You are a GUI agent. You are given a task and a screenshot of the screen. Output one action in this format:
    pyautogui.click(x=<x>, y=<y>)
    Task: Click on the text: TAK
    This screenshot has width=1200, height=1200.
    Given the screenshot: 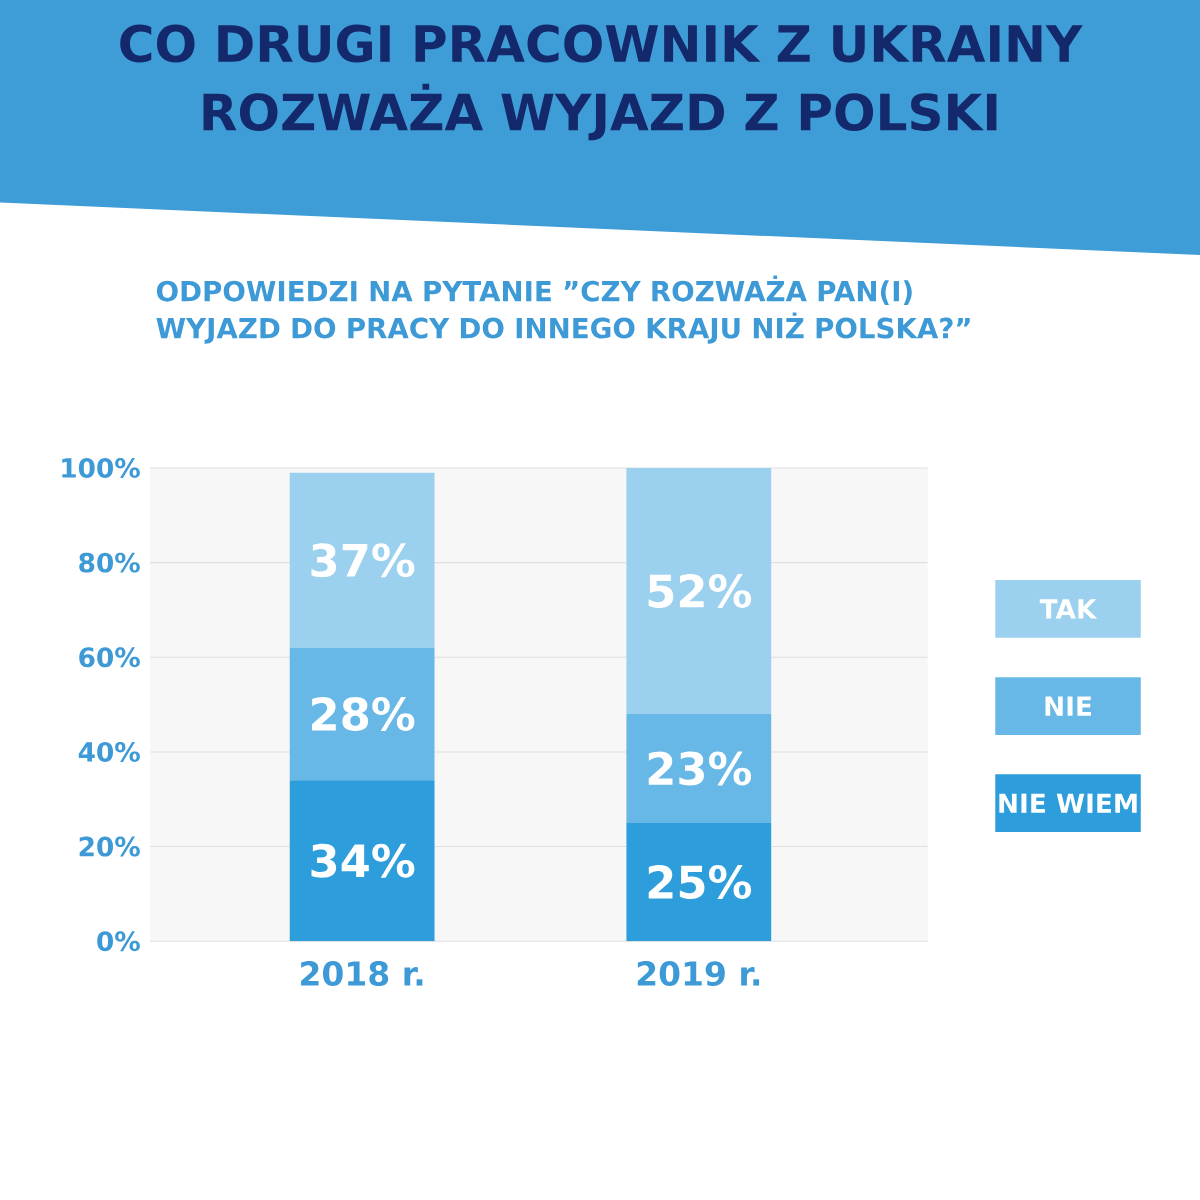 What is the action you would take?
    pyautogui.click(x=1068, y=609)
    